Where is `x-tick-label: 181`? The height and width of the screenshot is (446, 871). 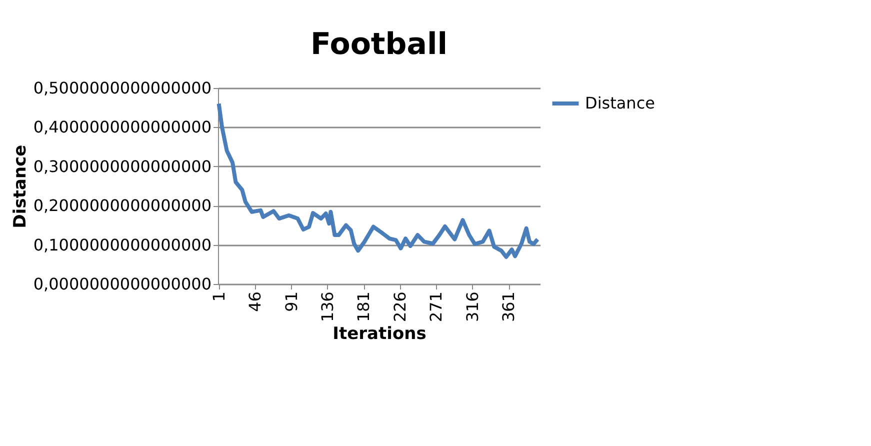
x-tick-label: 181 is located at coordinates (364, 307).